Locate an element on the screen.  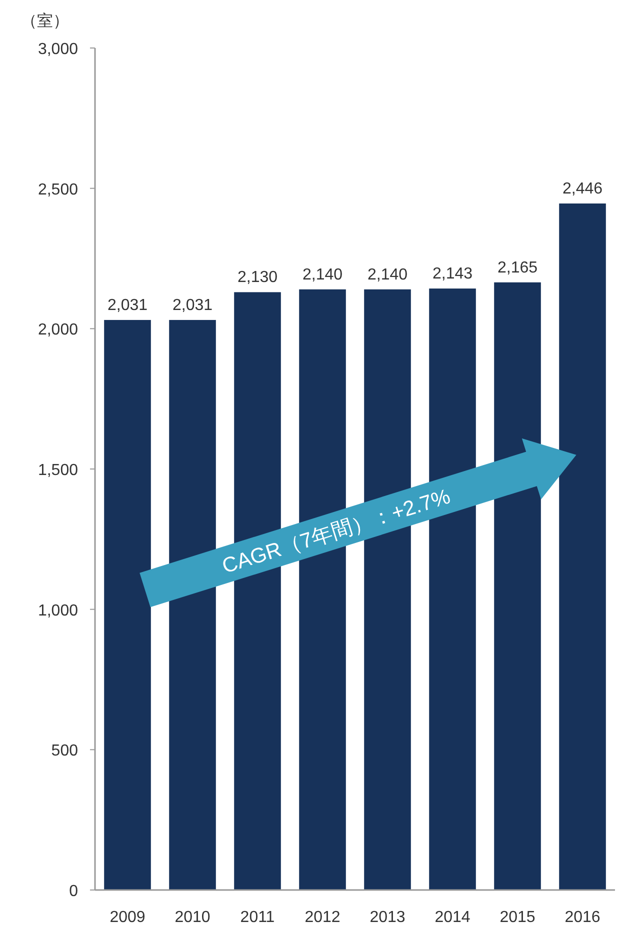
x-tick-label: 2010 is located at coordinates (192, 917).